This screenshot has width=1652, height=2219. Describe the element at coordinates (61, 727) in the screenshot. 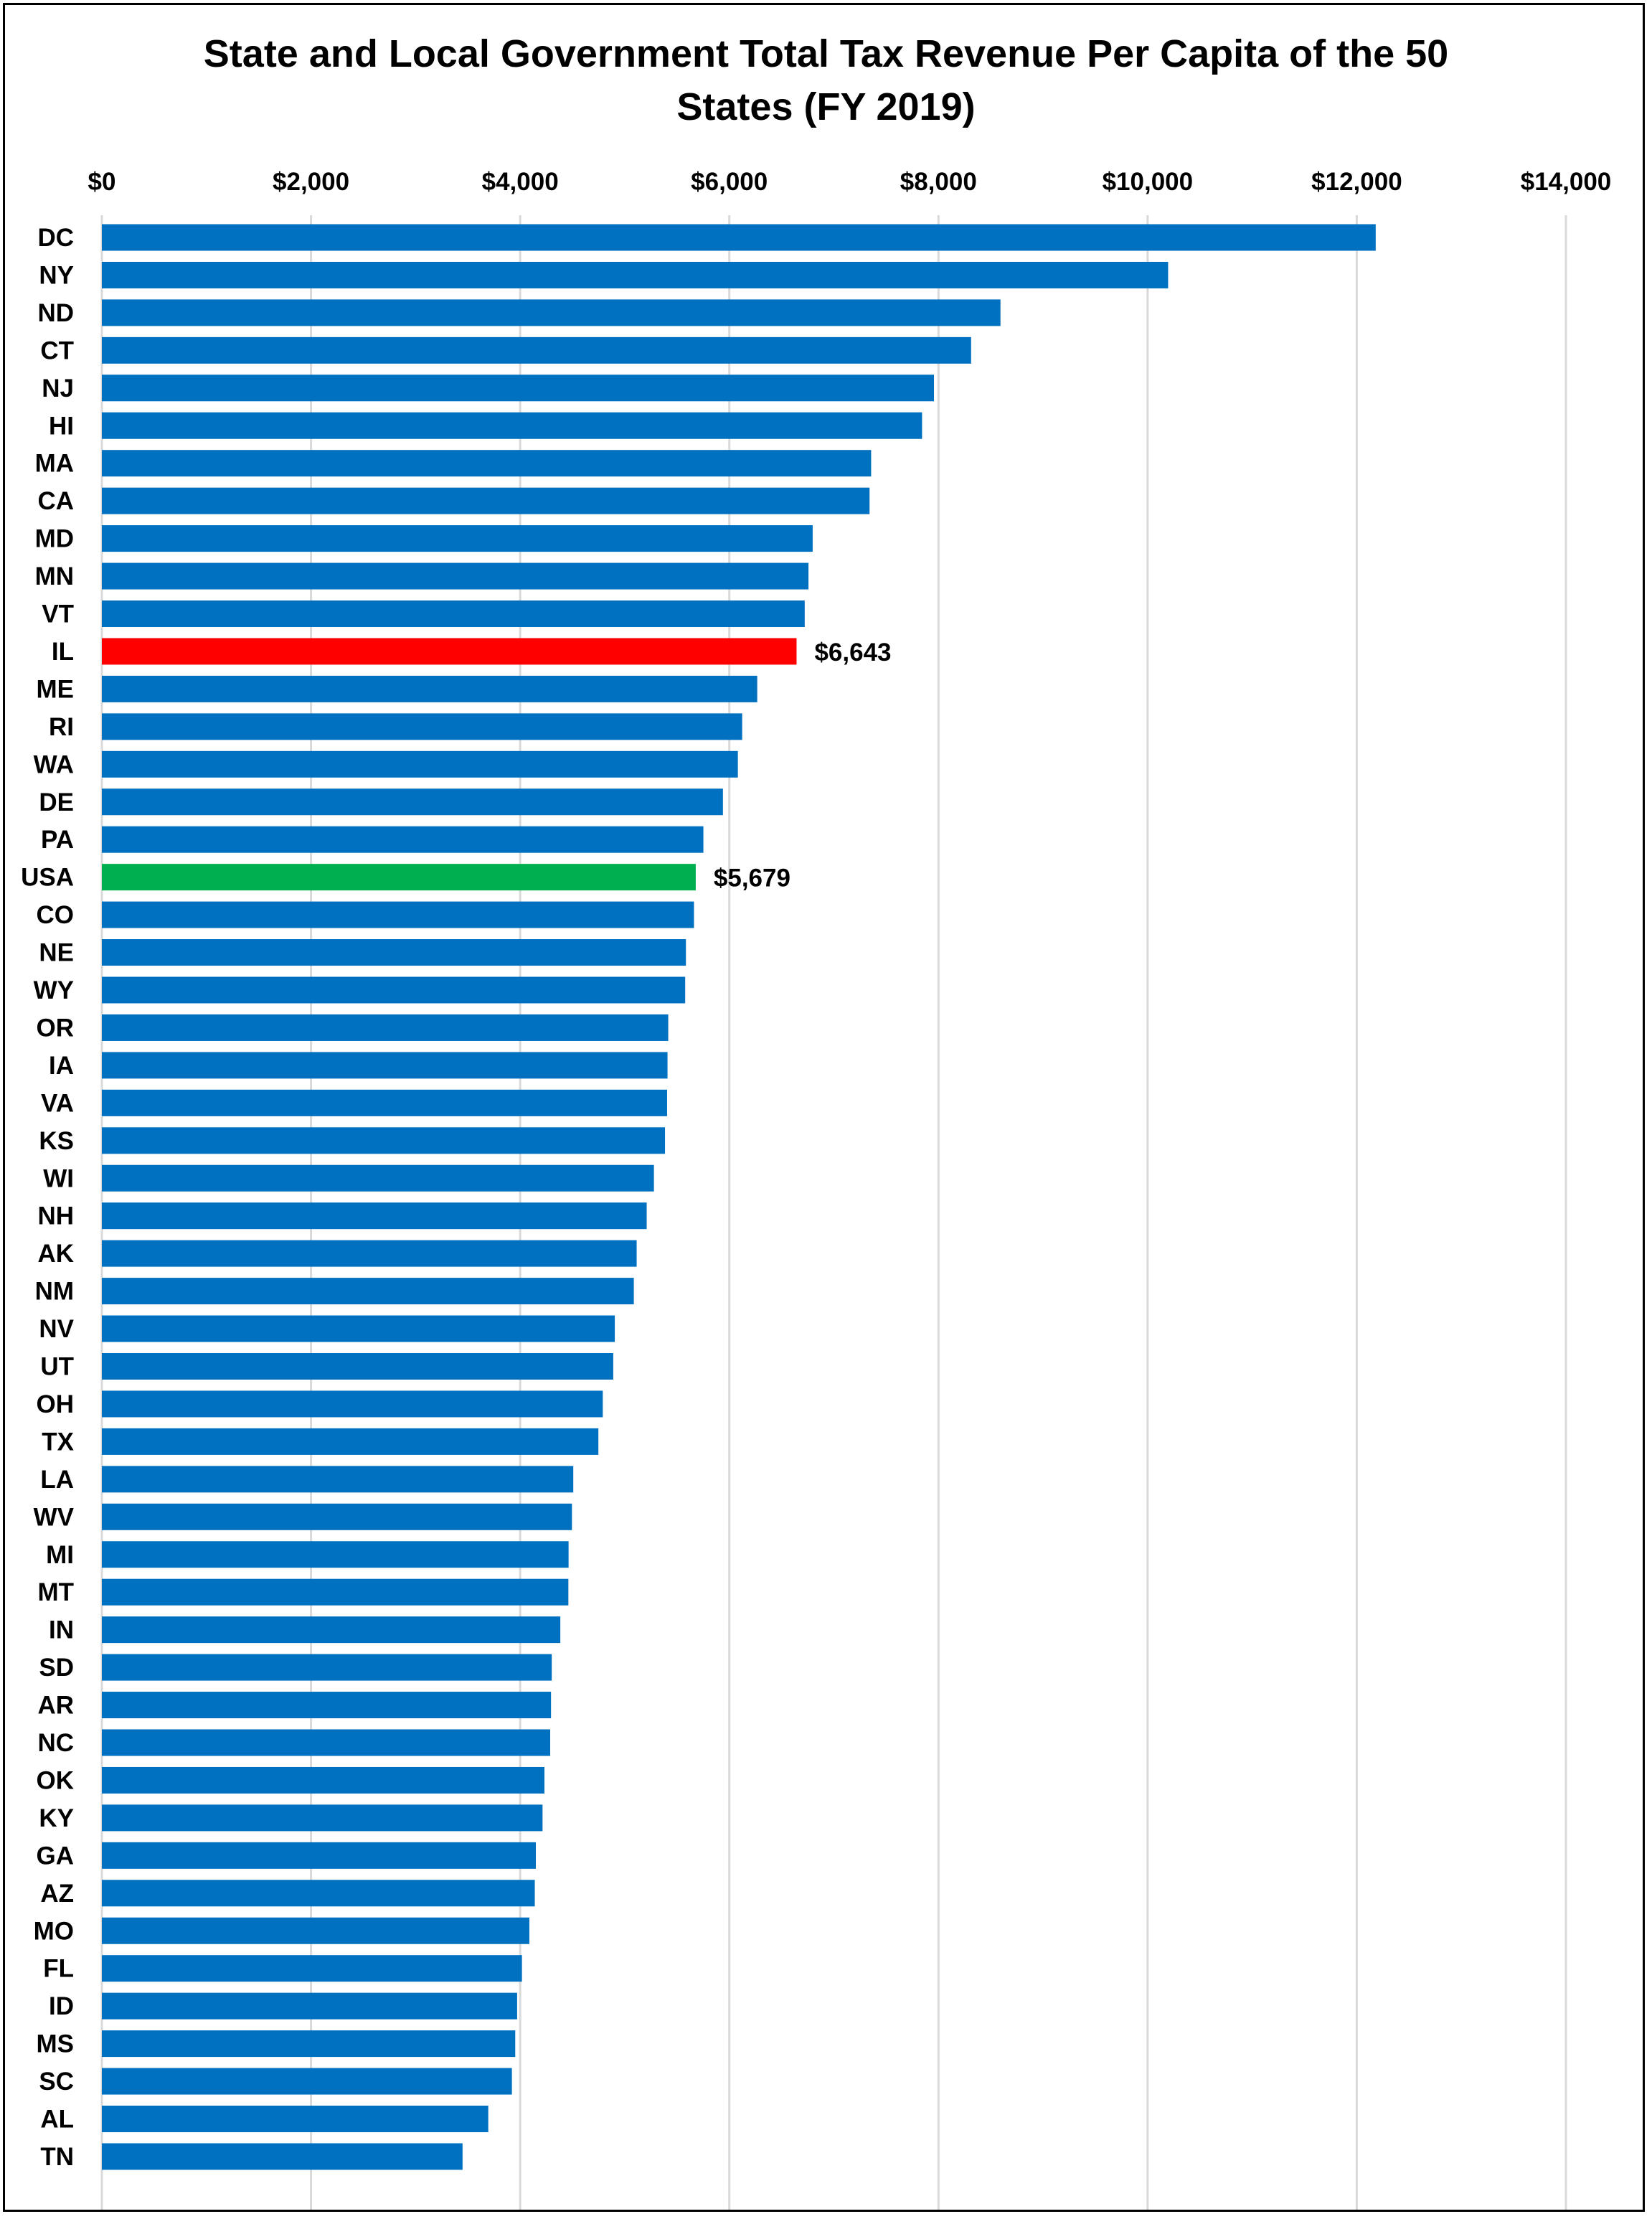

I see `category-label: RI` at that location.